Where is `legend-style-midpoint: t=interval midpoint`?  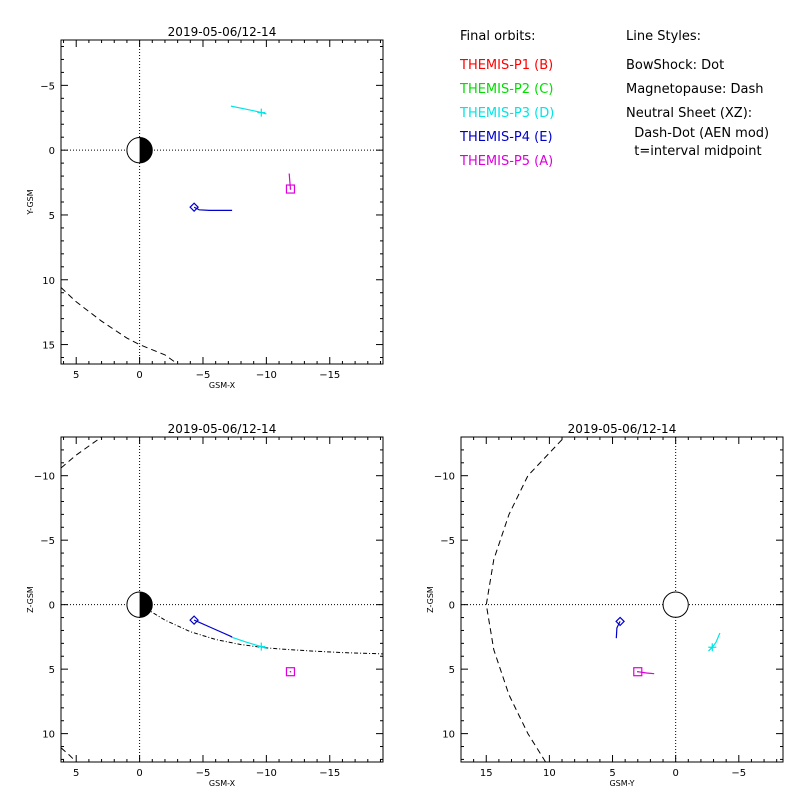 legend-style-midpoint: t=interval midpoint is located at coordinates (694, 151).